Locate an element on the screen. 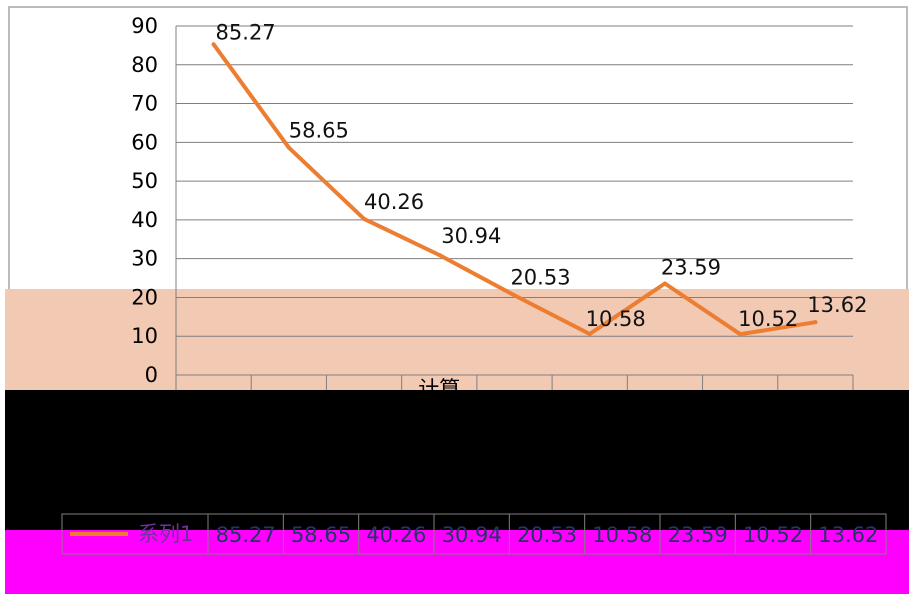  table-cell-value: 10.52 is located at coordinates (773, 535).